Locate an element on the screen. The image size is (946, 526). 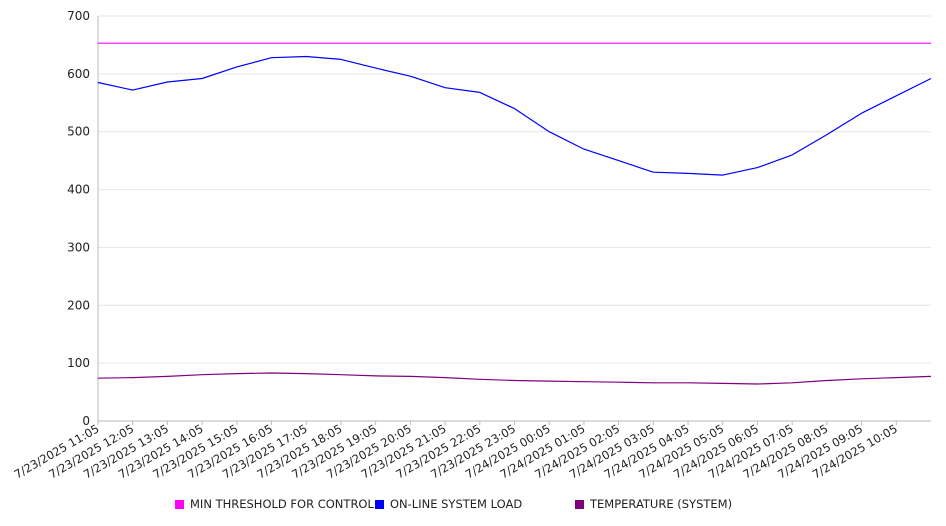
y-tick-label: 100 is located at coordinates (78, 363).